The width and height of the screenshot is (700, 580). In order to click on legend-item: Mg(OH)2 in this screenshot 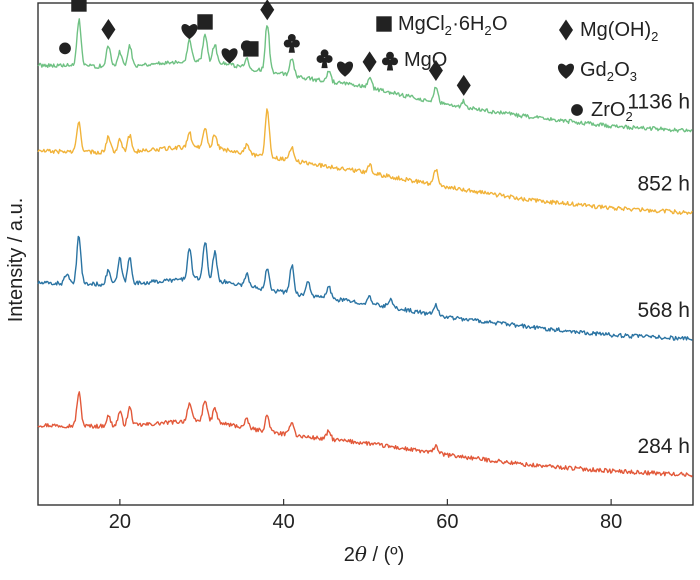, I will do `click(608, 31)`.